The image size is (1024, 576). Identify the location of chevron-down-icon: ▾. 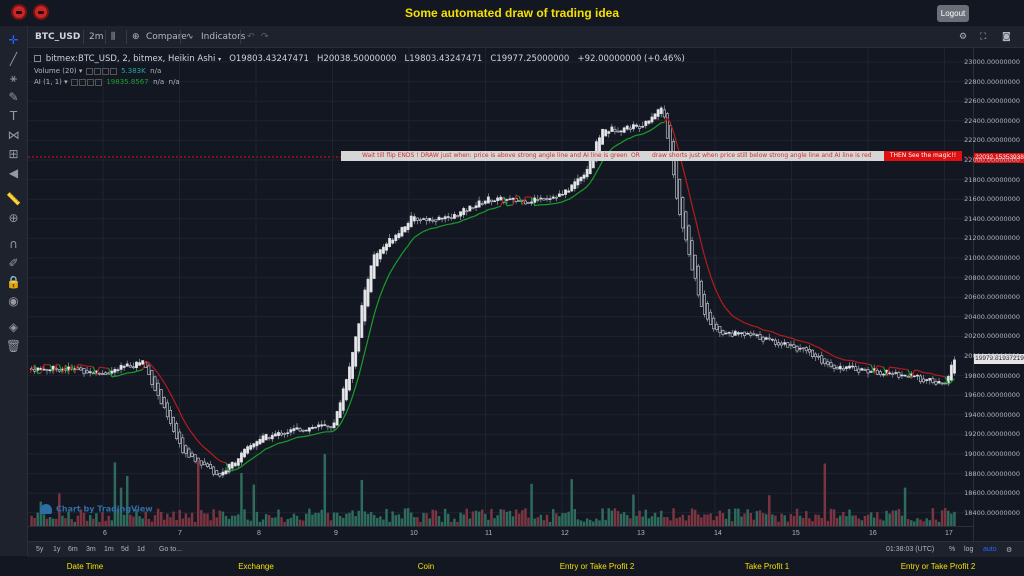
(220, 59).